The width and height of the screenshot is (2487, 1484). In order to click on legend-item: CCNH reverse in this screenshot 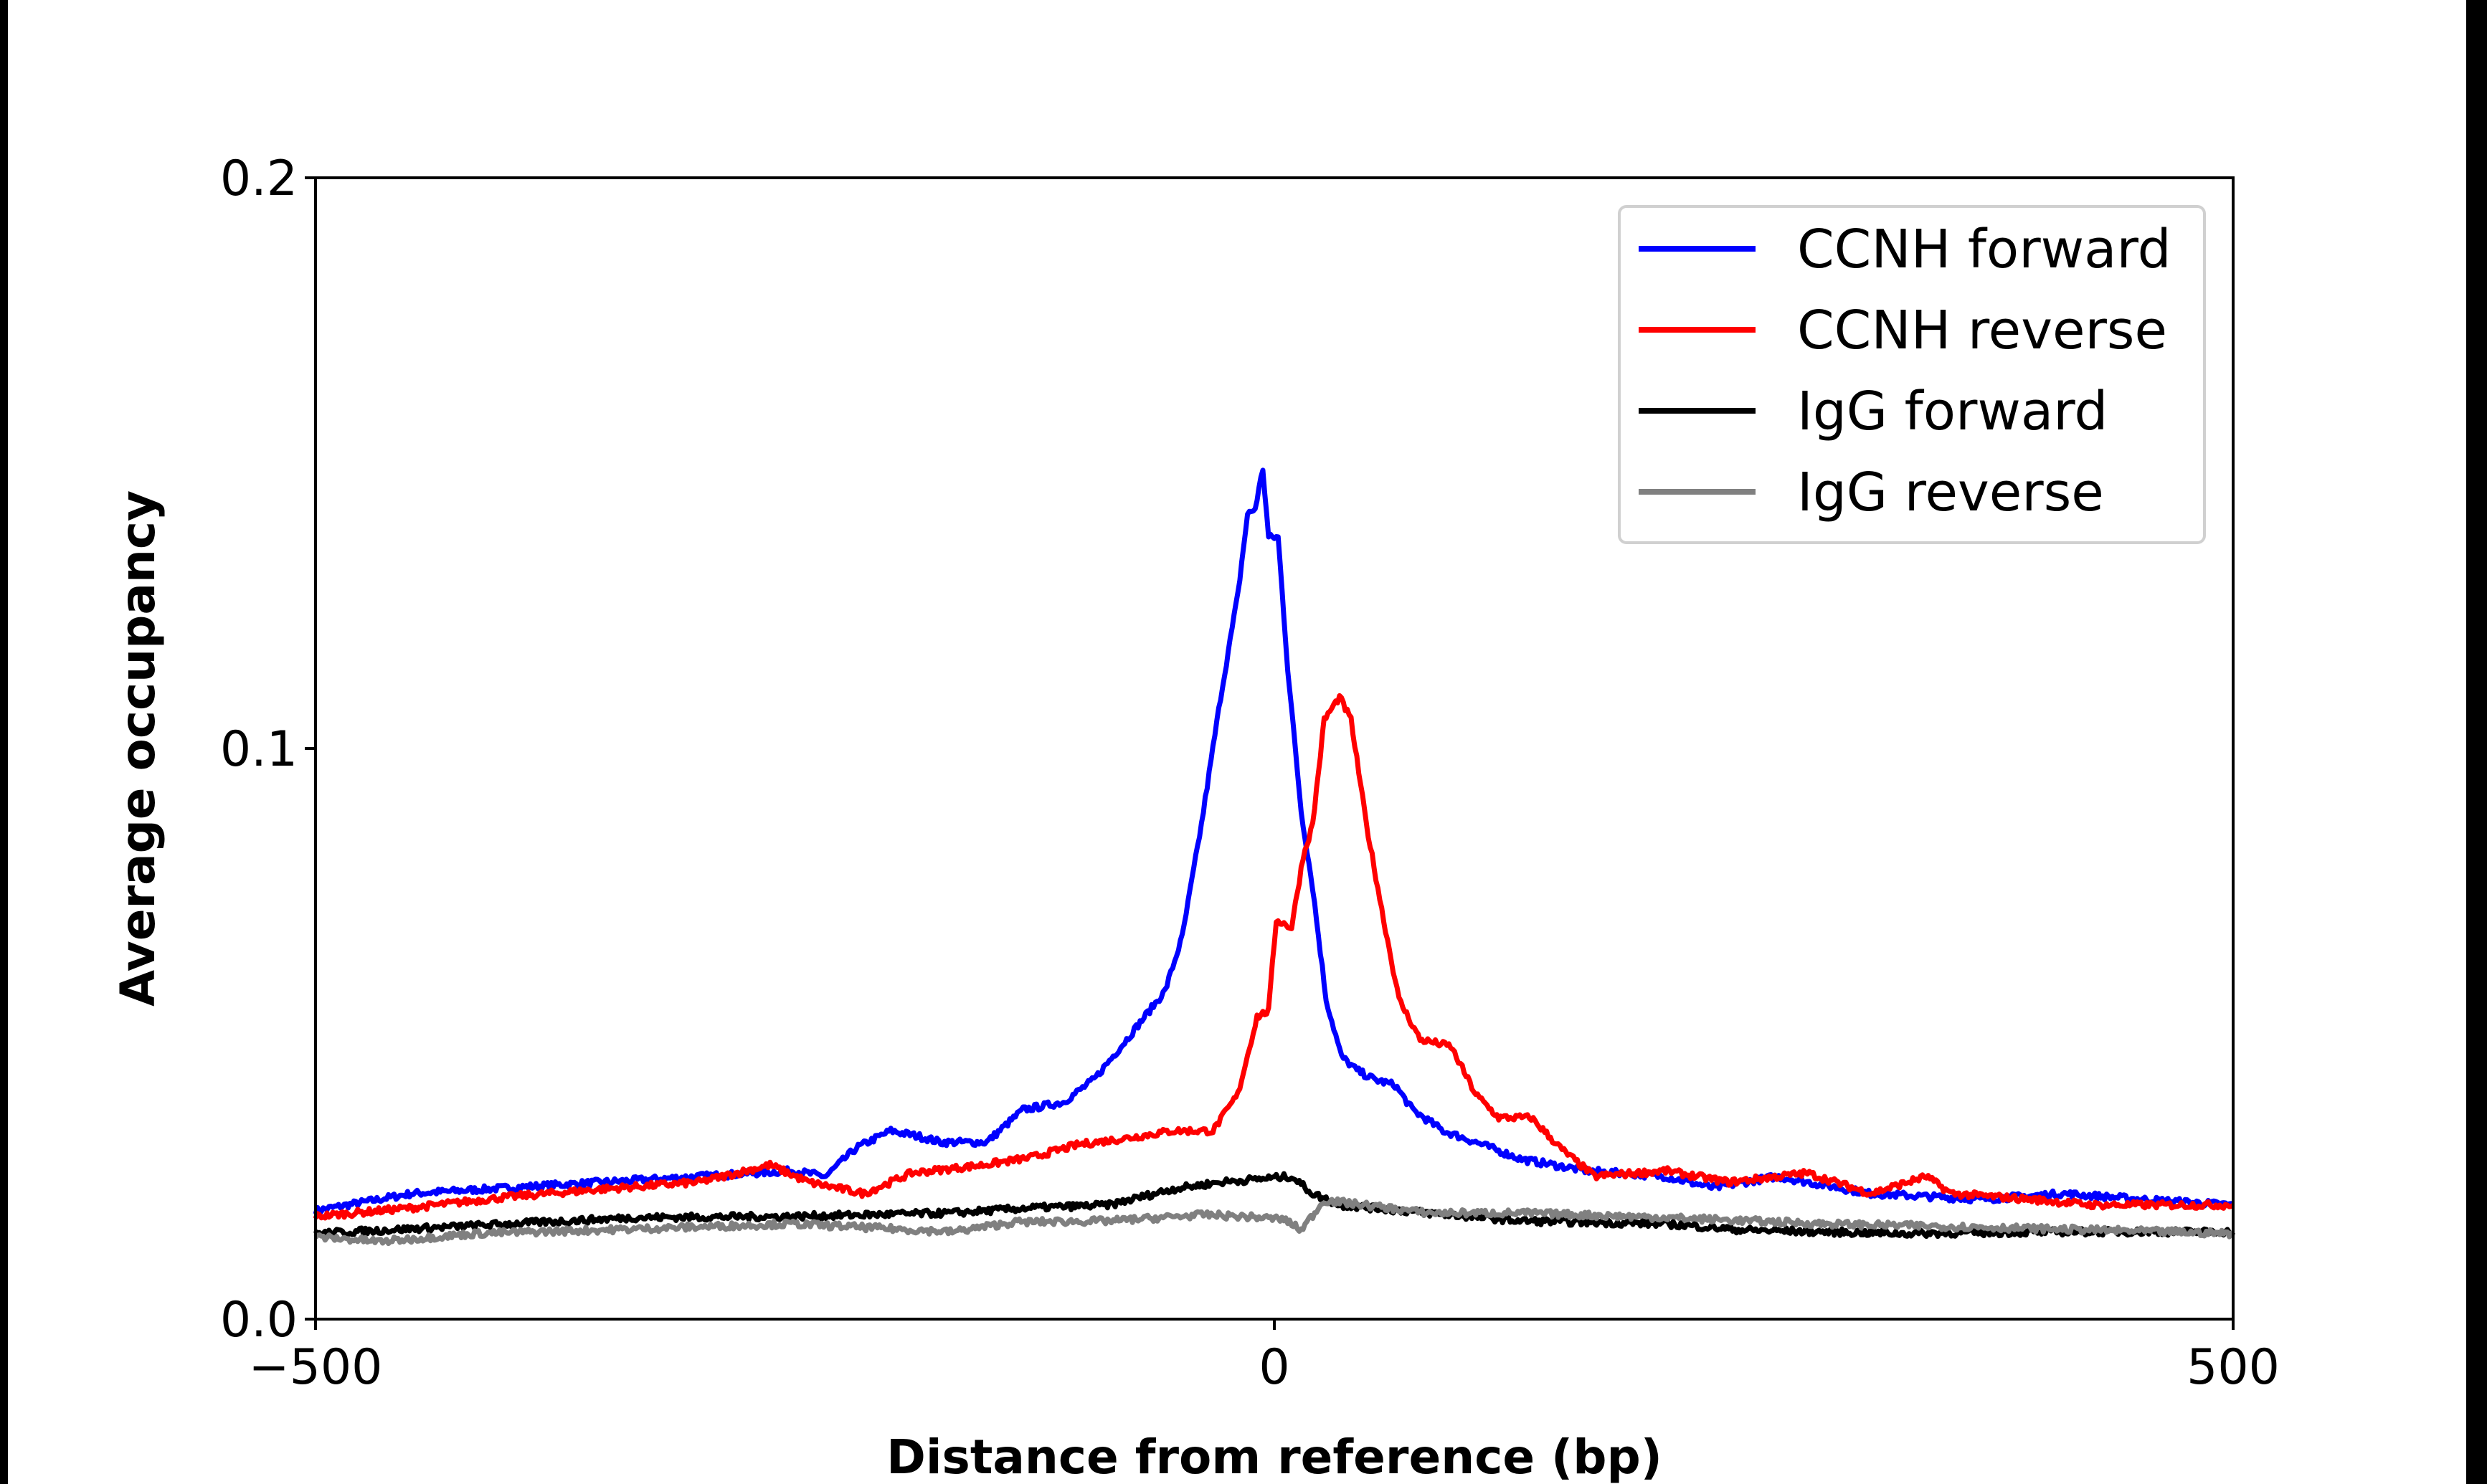, I will do `click(1903, 331)`.